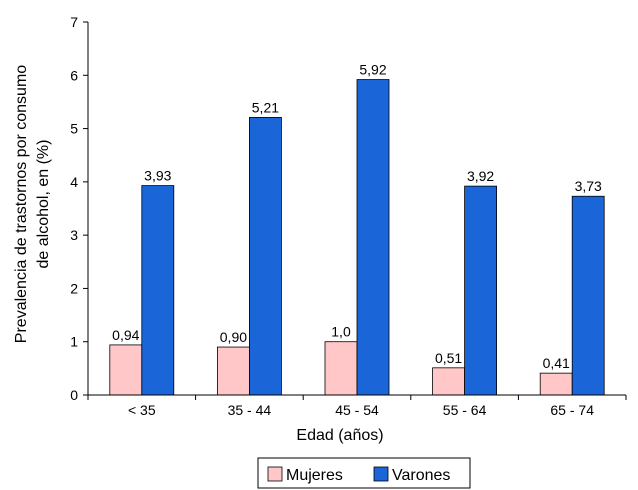 Image resolution: width=638 pixels, height=490 pixels. I want to click on data-label-varones: 5,21, so click(265, 107).